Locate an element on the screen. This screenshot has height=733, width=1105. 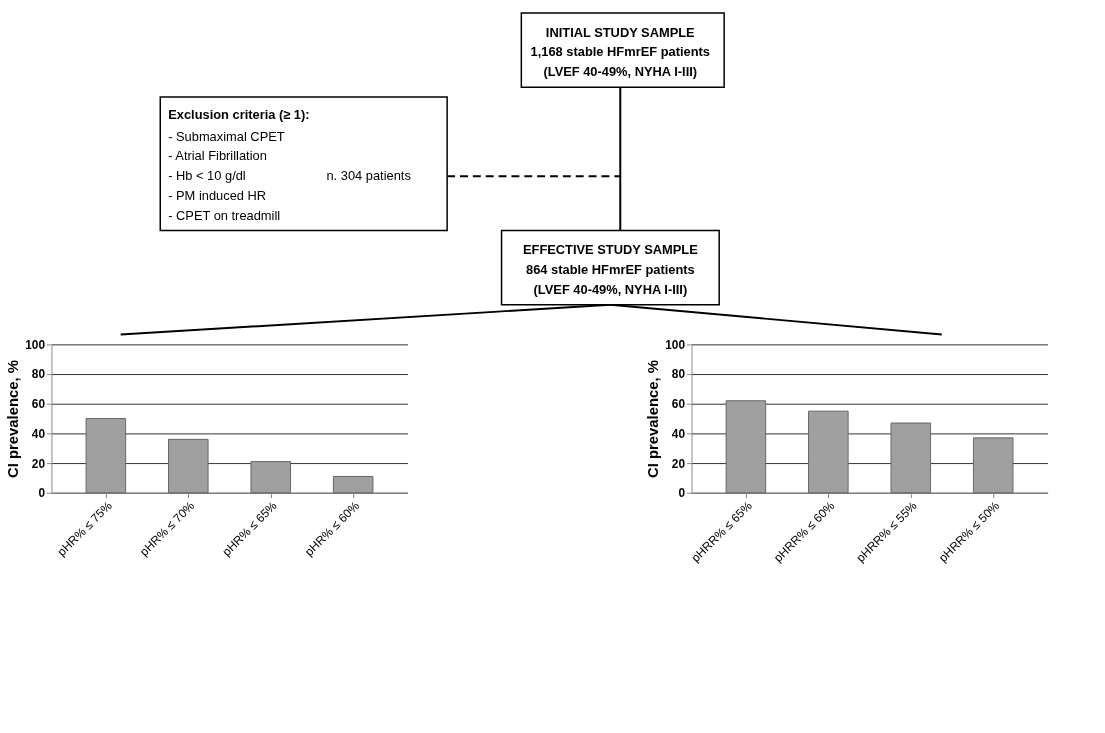
text: 864 stable HFmrEF patients is located at coordinates (610, 270).